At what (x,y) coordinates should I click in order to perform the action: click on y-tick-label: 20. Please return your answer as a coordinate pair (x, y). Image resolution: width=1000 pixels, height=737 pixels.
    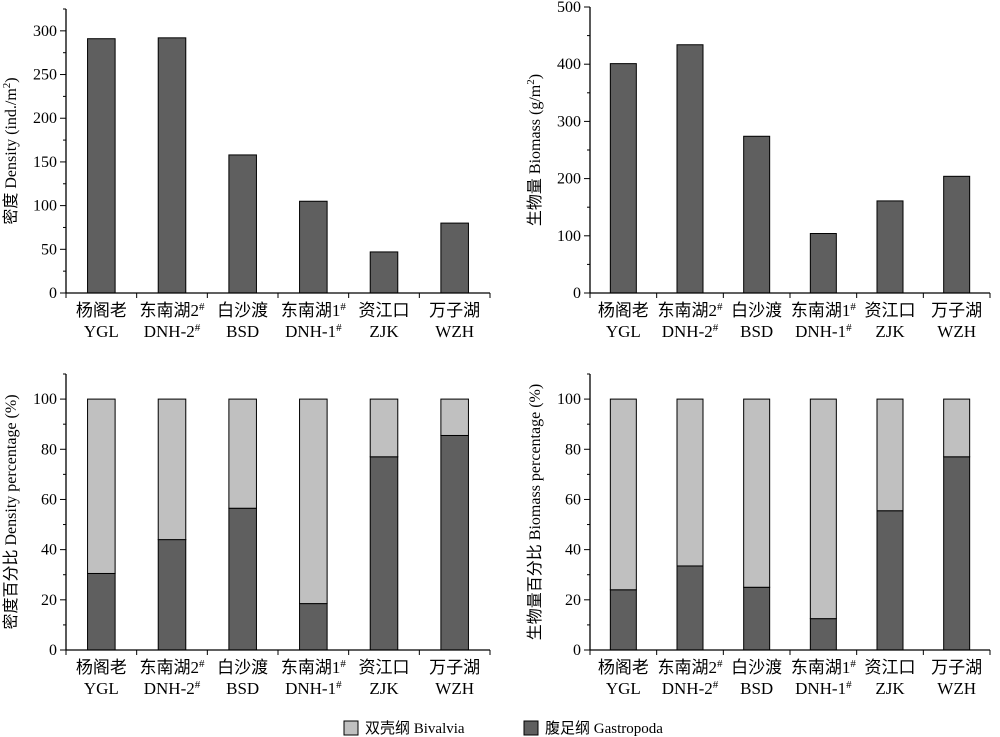
    Looking at the image, I should click on (49, 600).